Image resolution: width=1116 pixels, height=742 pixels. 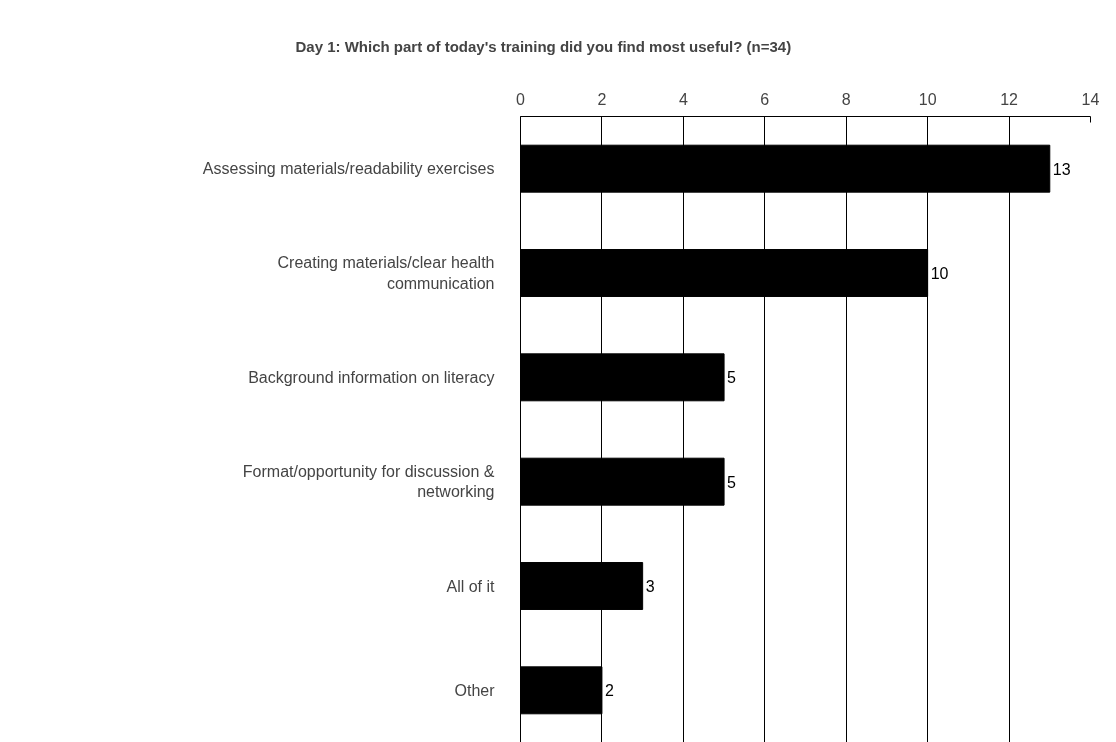 I want to click on x-tick-label: 10, so click(x=927, y=99).